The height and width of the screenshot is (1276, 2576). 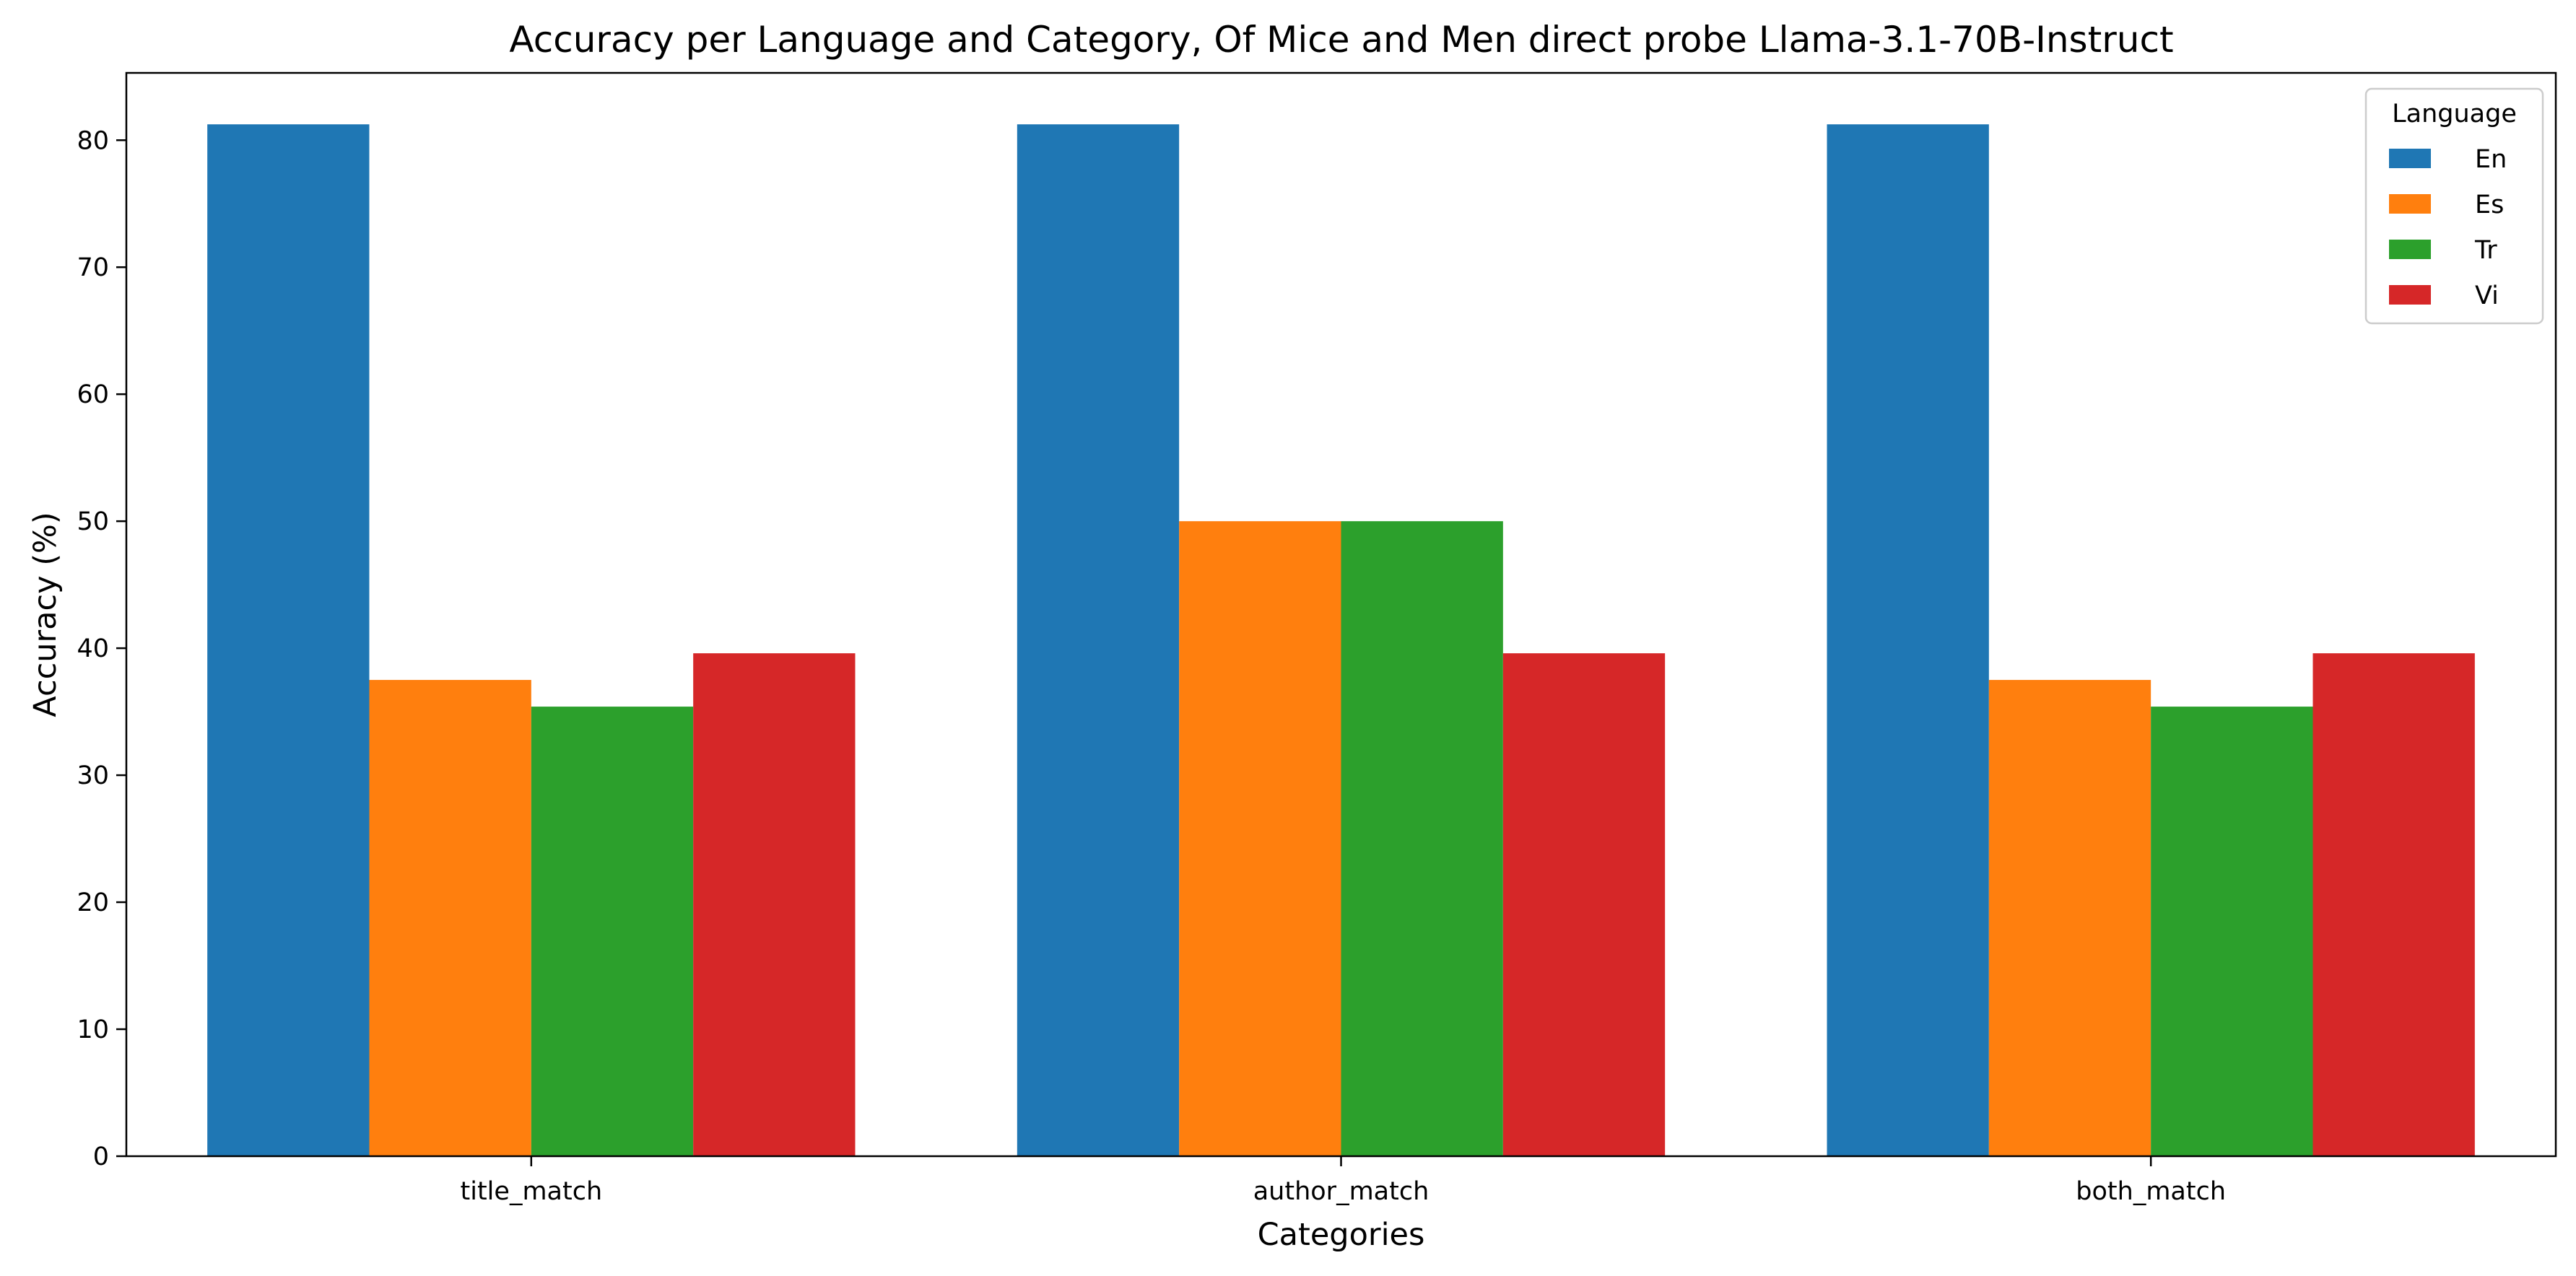 I want to click on y-axis: 0 10 20 30 40 50 60 70 80, so click(x=101, y=648).